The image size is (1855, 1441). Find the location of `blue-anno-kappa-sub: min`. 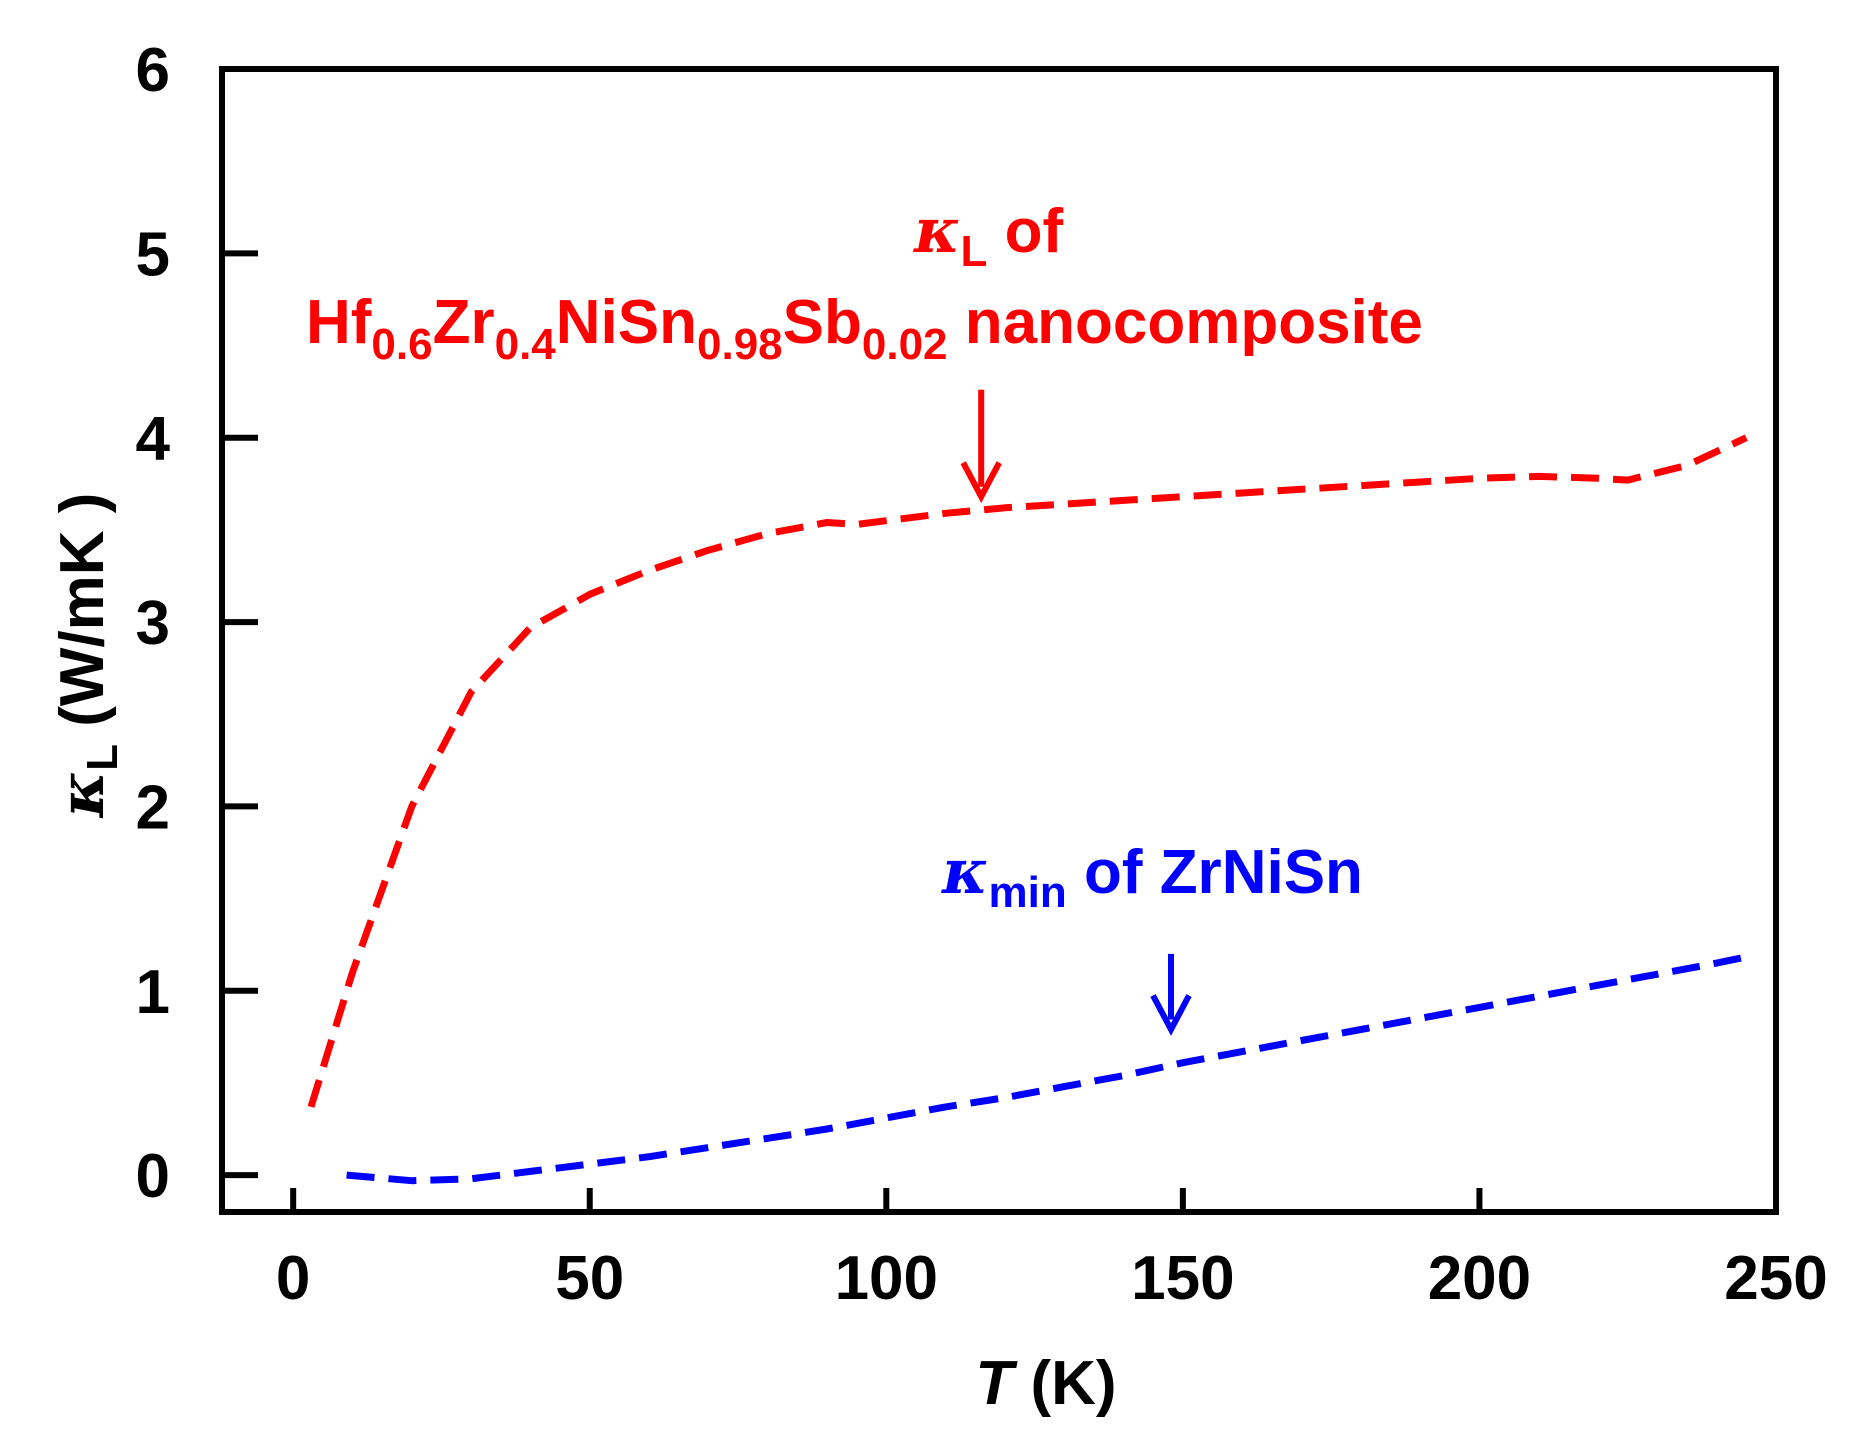

blue-anno-kappa-sub: min is located at coordinates (1027, 892).